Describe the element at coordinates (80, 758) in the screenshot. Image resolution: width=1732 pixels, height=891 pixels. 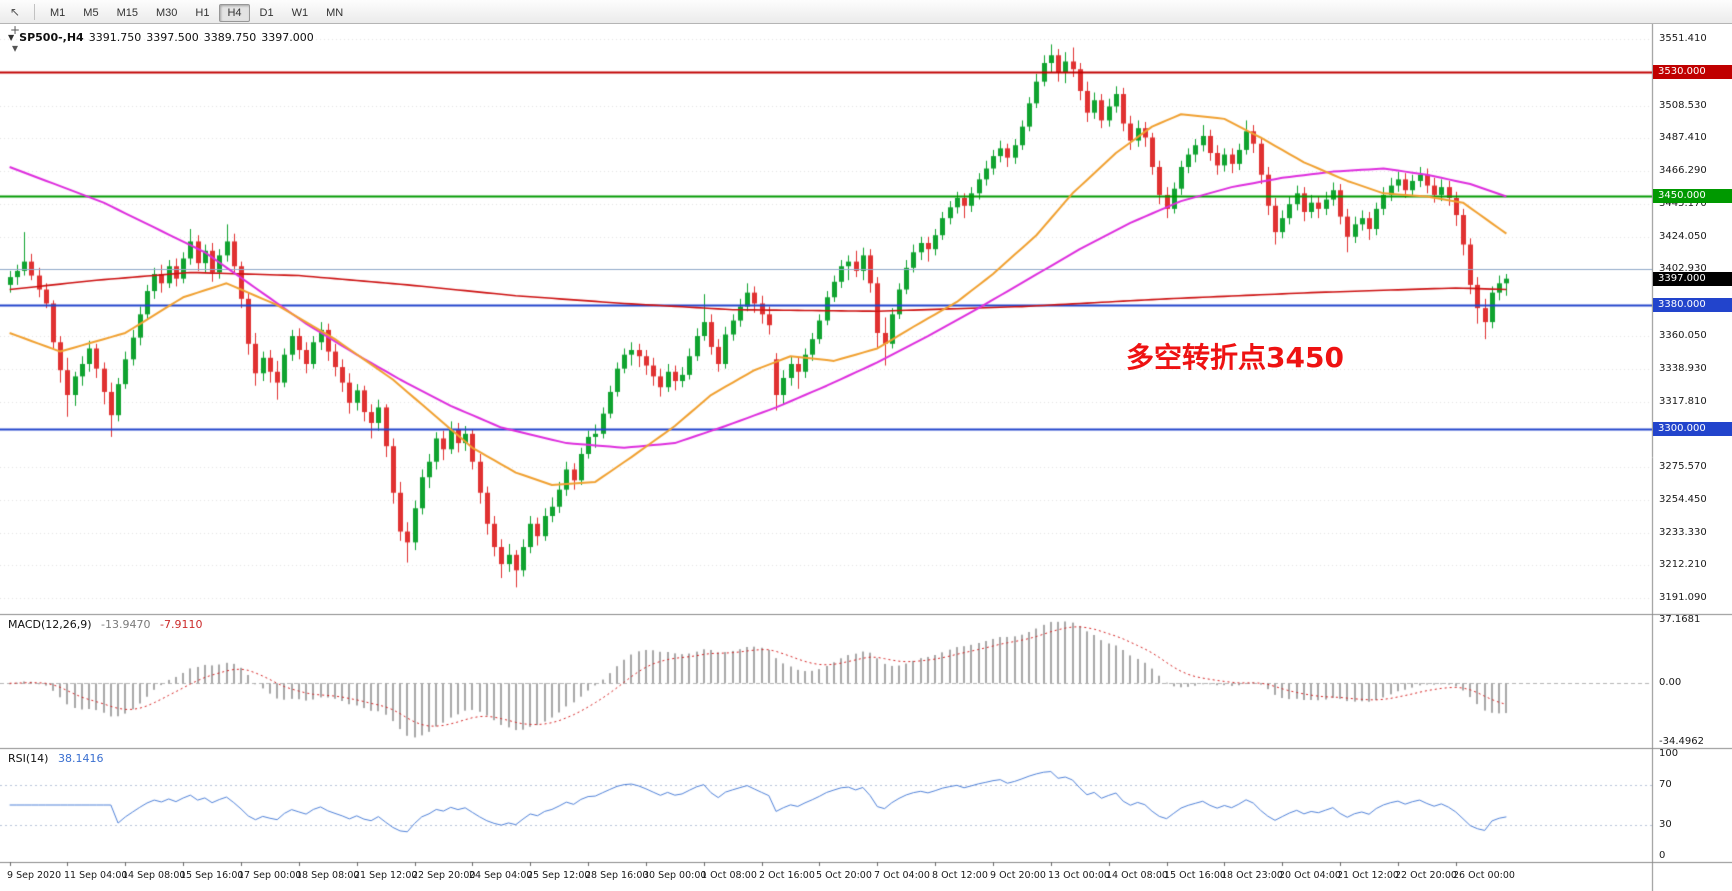
I see `rsi-value: 38.1416` at that location.